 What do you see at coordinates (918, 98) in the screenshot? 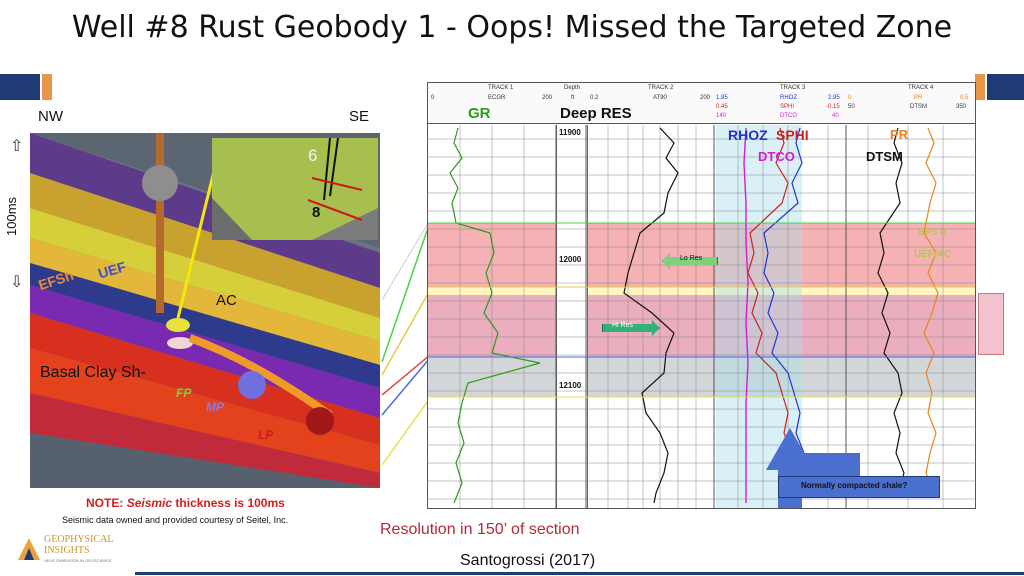
I see `hdr-pr: PR` at bounding box center [918, 98].